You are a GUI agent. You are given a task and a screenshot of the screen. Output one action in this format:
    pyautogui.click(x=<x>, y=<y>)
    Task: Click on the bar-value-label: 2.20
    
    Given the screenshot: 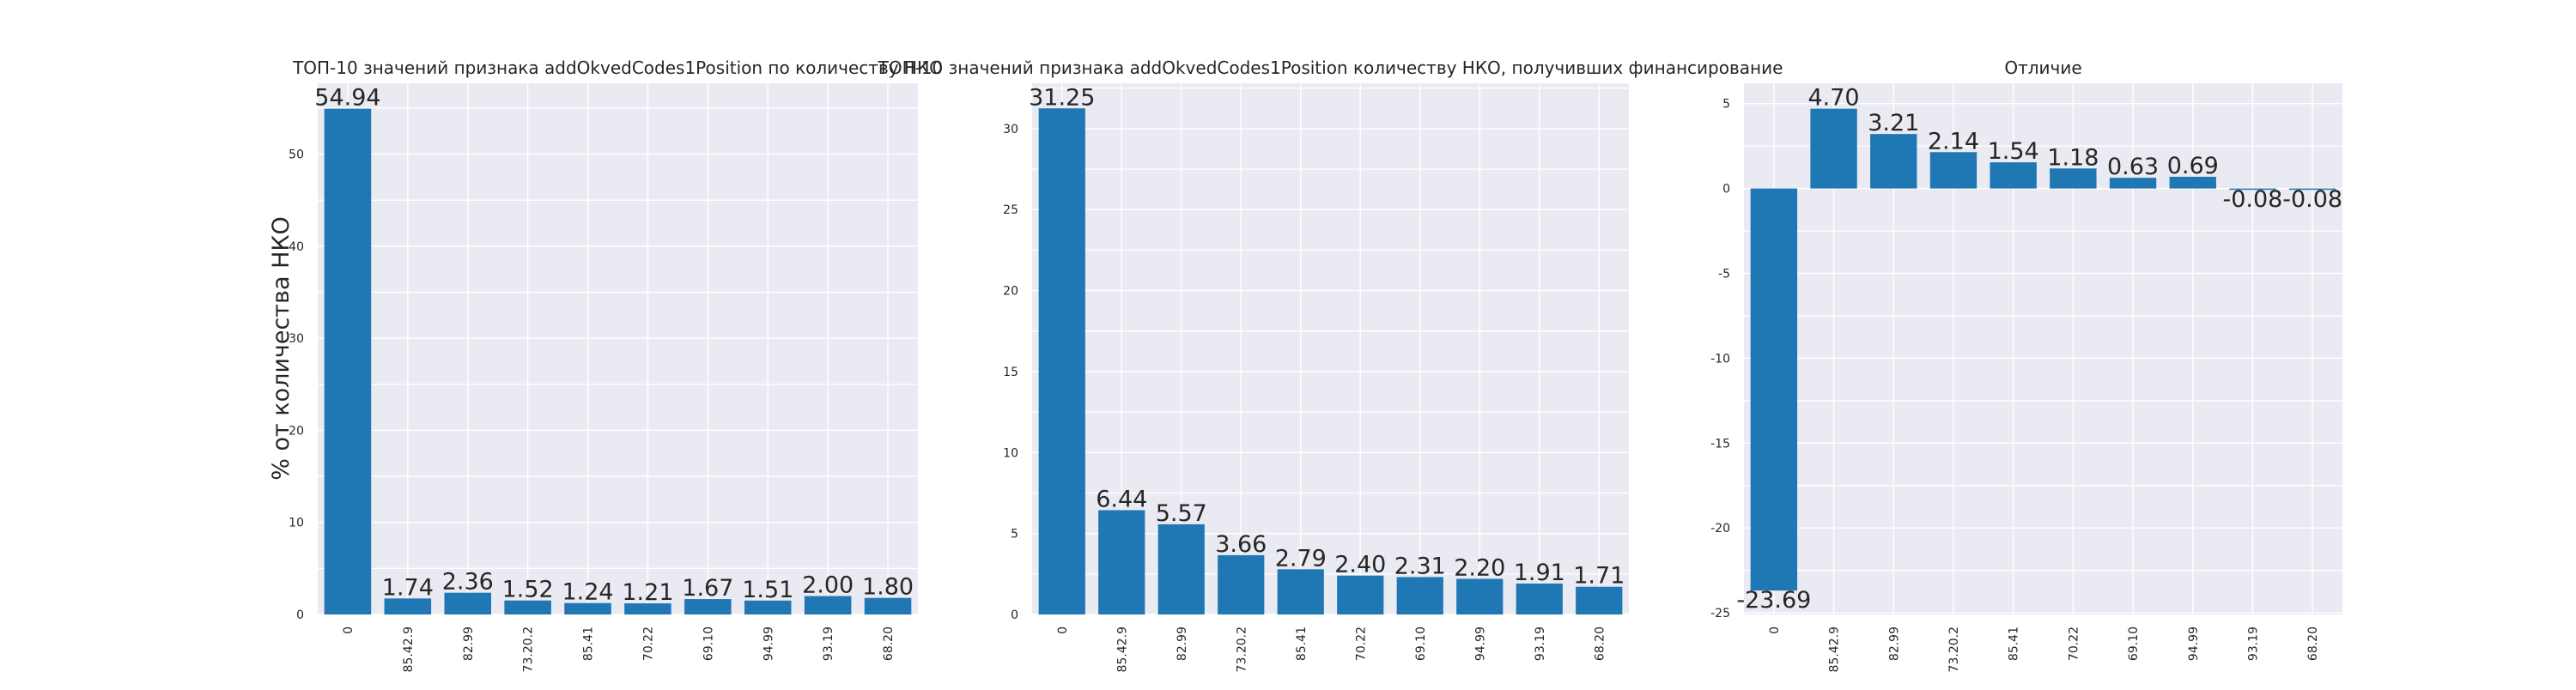 What is the action you would take?
    pyautogui.click(x=1480, y=567)
    